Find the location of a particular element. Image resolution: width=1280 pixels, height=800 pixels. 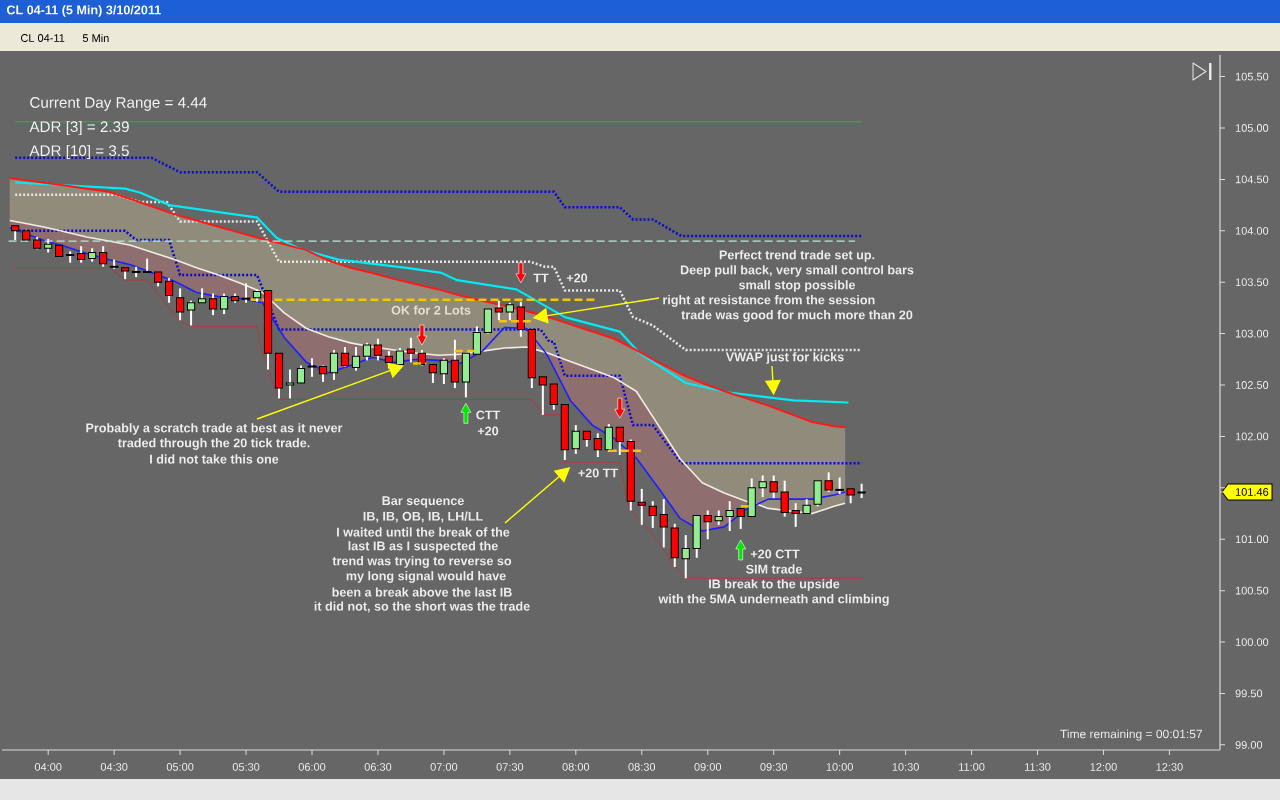

x-tick-label: 05:00 is located at coordinates (180, 767).